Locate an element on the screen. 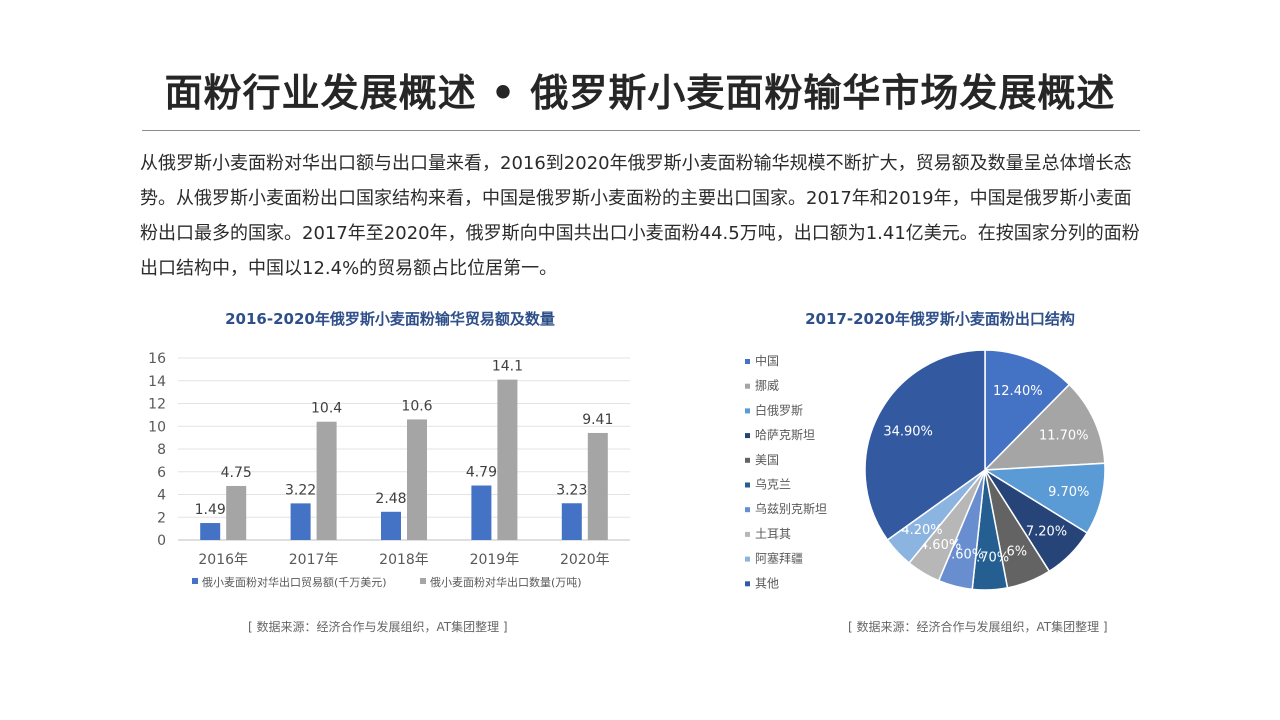 This screenshot has height=720, width=1280. legend-label: 乌克兰 is located at coordinates (773, 484).